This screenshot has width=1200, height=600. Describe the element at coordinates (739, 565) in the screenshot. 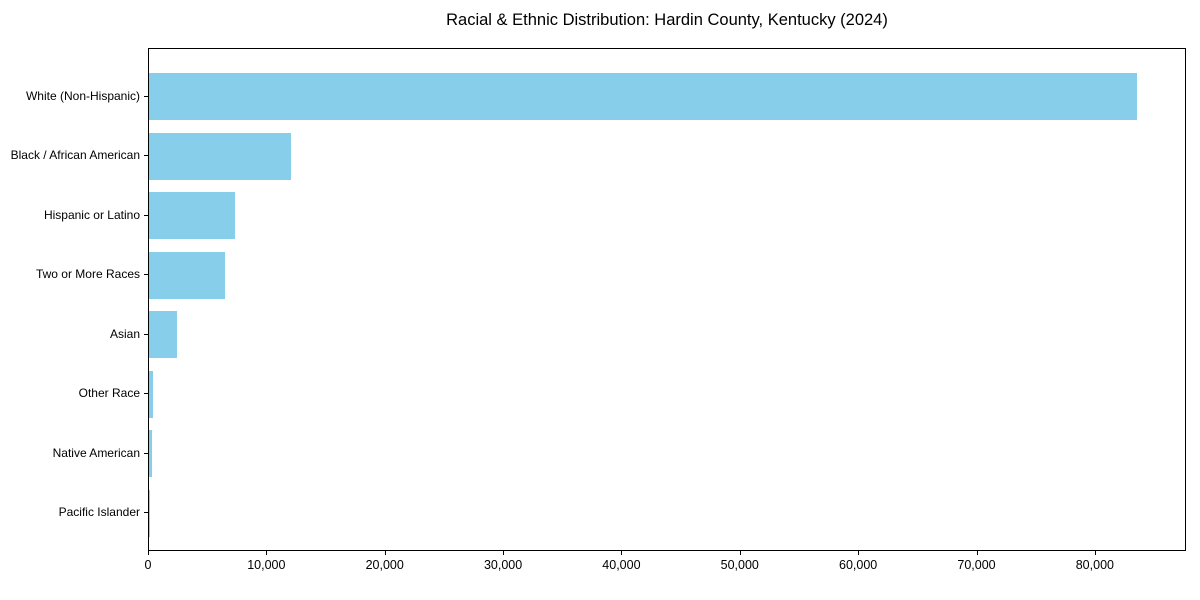

I see `x-tick-label: 50,000` at that location.